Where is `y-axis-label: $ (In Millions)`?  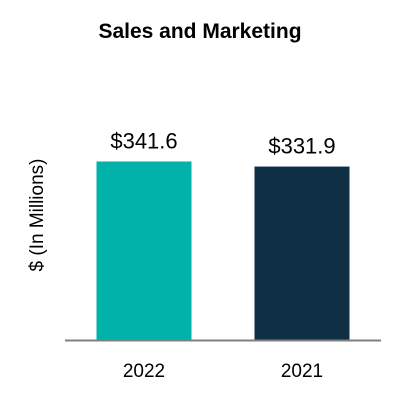
y-axis-label: $ (In Millions) is located at coordinates (37, 215).